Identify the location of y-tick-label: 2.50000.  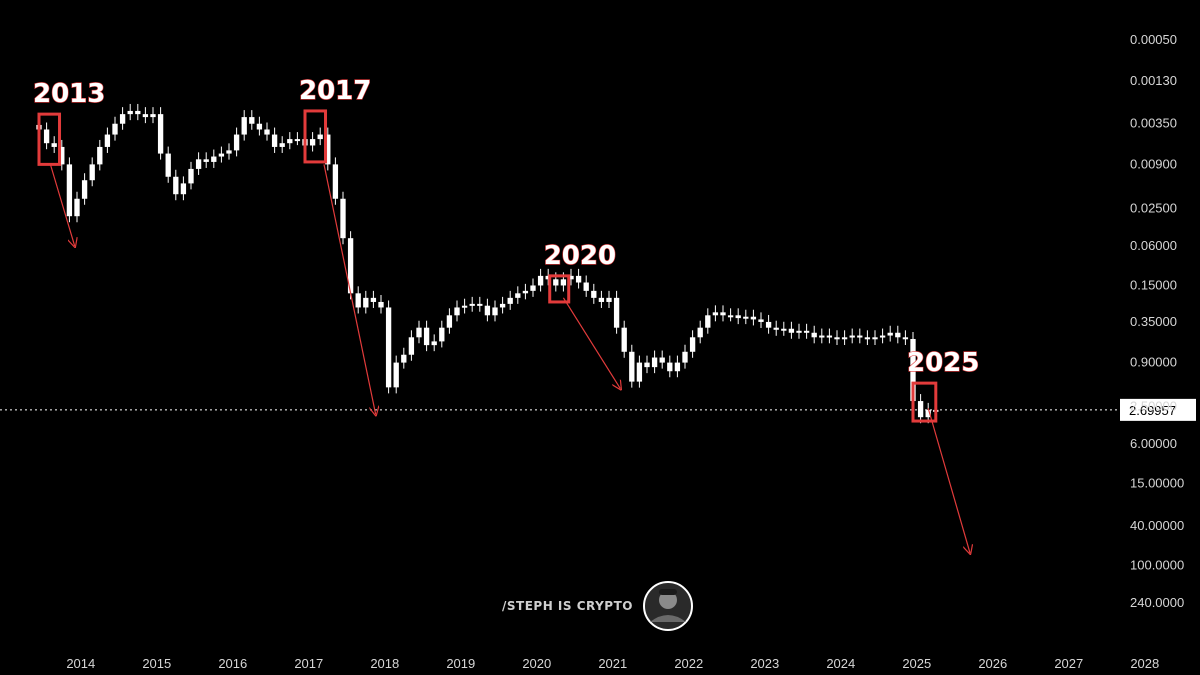
(1153, 406).